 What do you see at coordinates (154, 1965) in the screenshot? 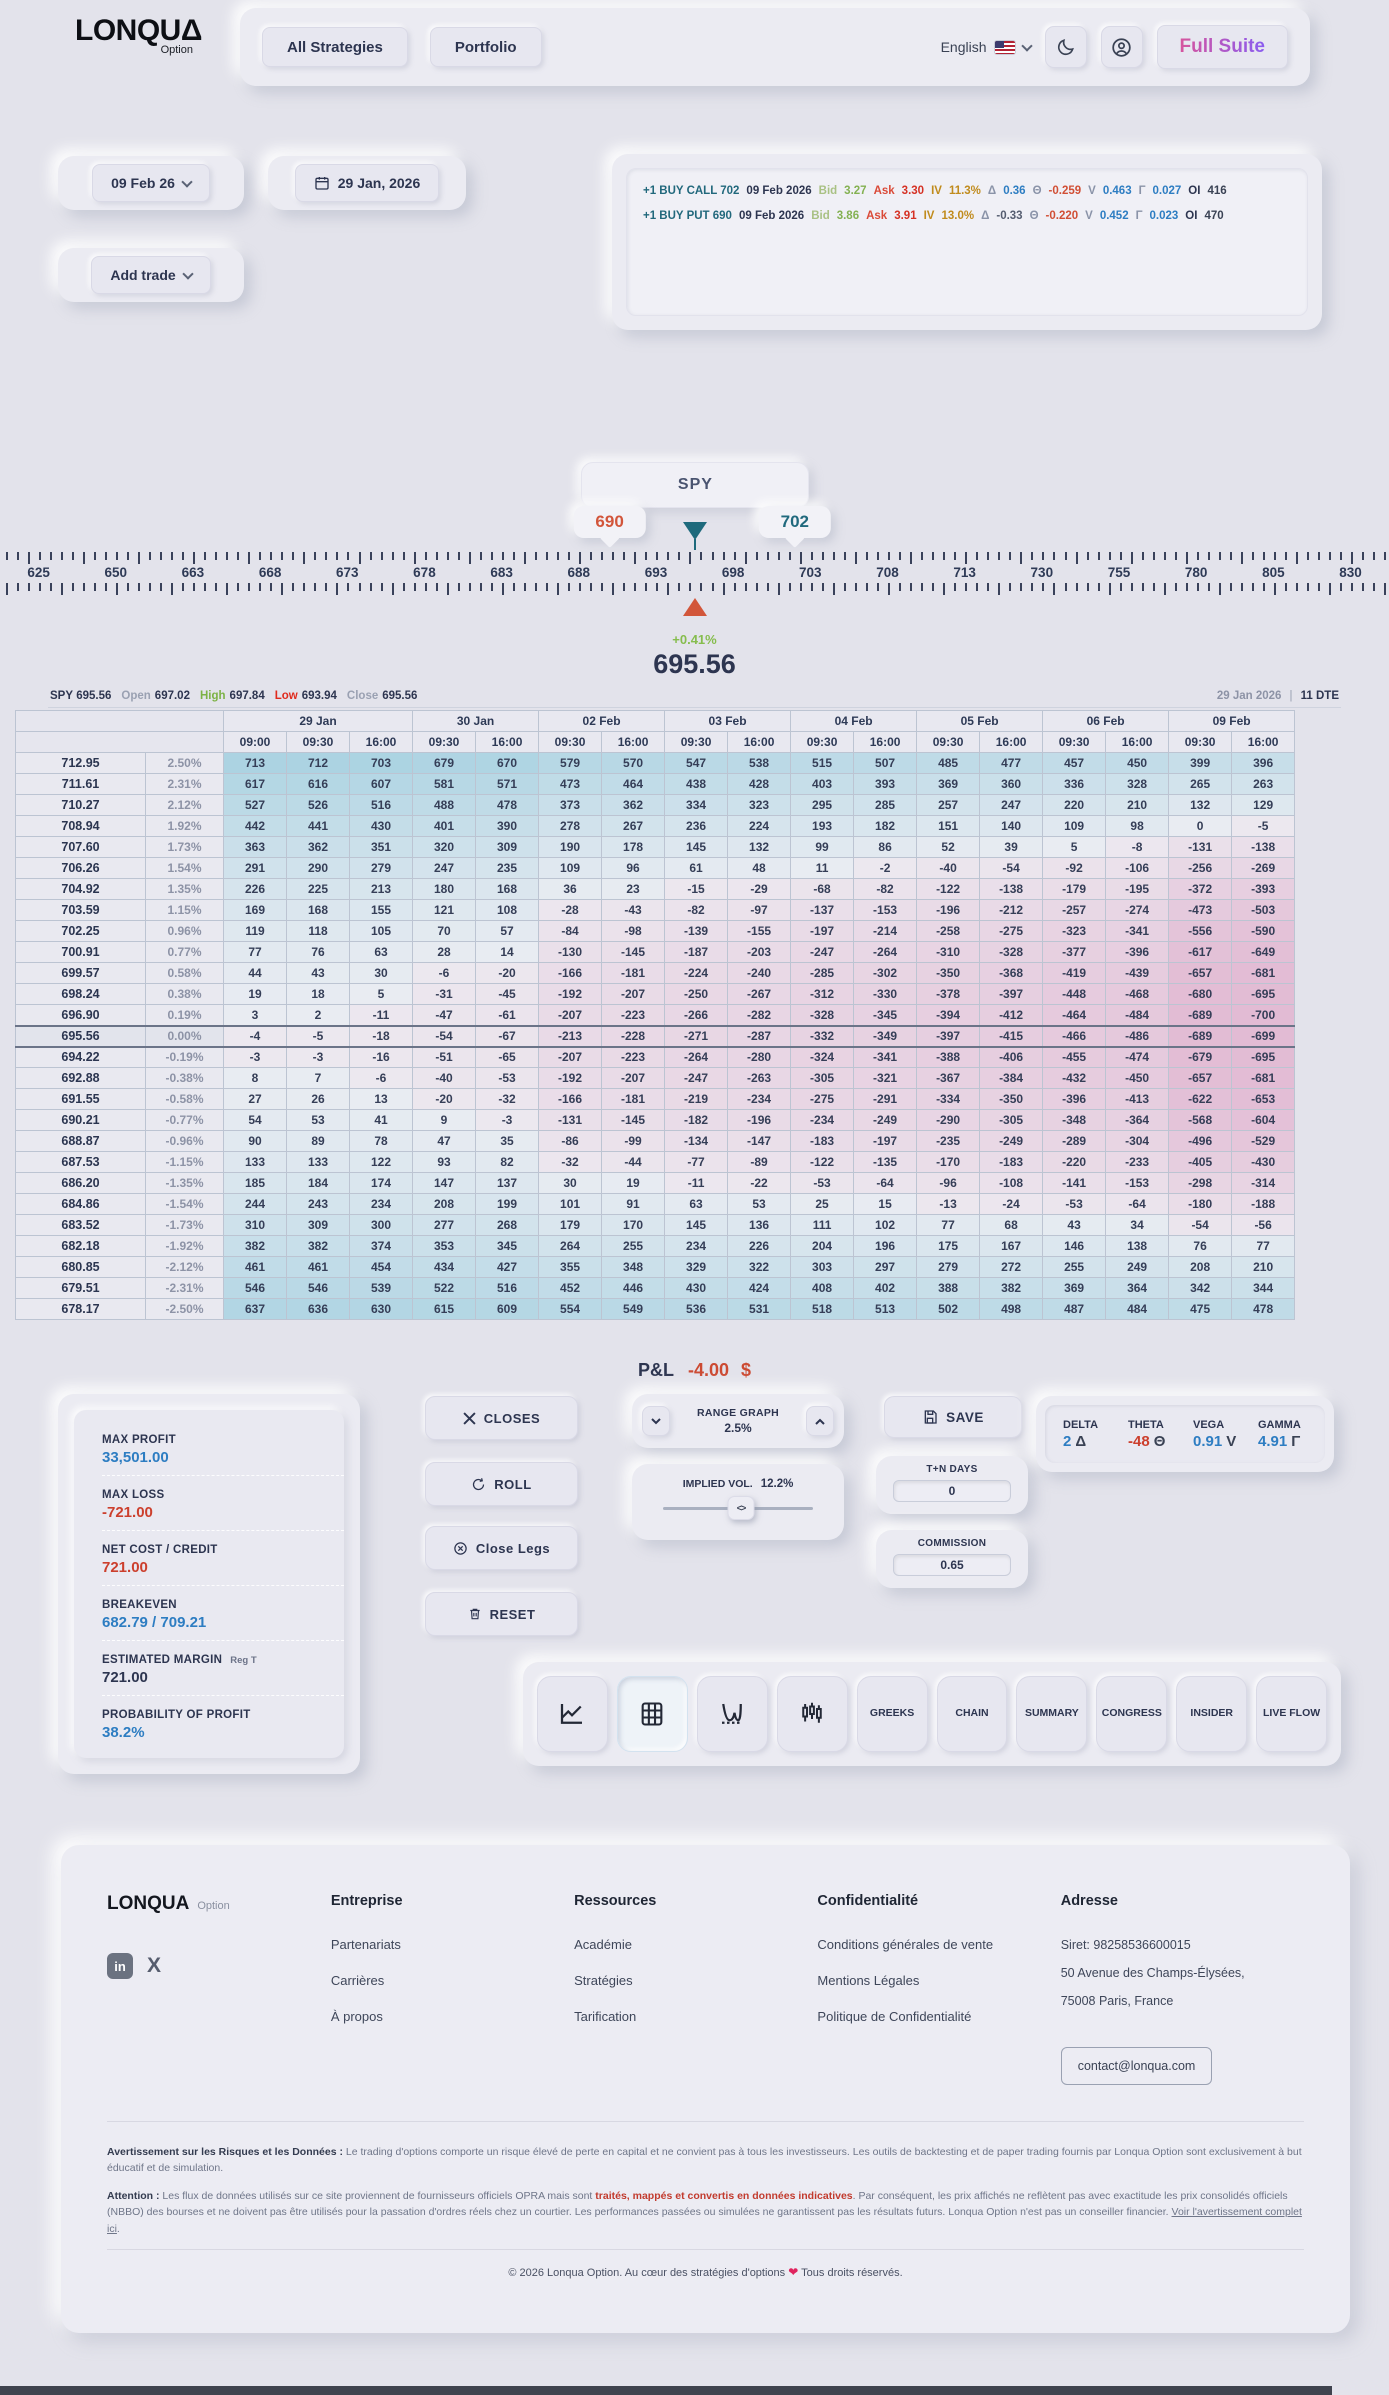
I see `x-twitter-icon: X` at bounding box center [154, 1965].